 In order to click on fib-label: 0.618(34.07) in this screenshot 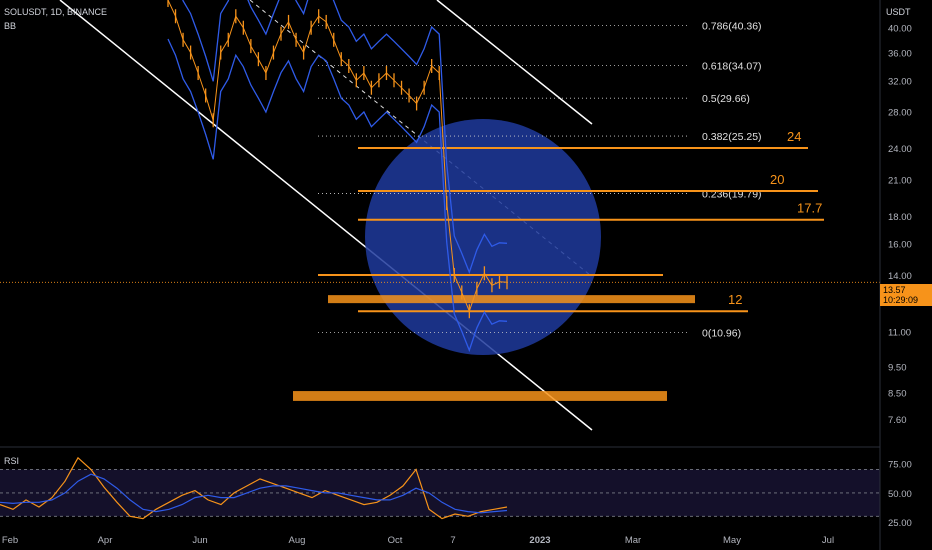, I will do `click(732, 67)`.